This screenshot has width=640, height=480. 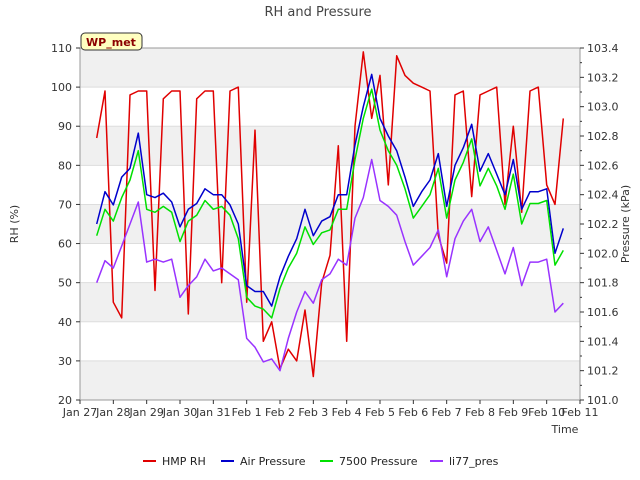 What do you see at coordinates (65, 283) in the screenshot?
I see `y-tick-label: 50` at bounding box center [65, 283].